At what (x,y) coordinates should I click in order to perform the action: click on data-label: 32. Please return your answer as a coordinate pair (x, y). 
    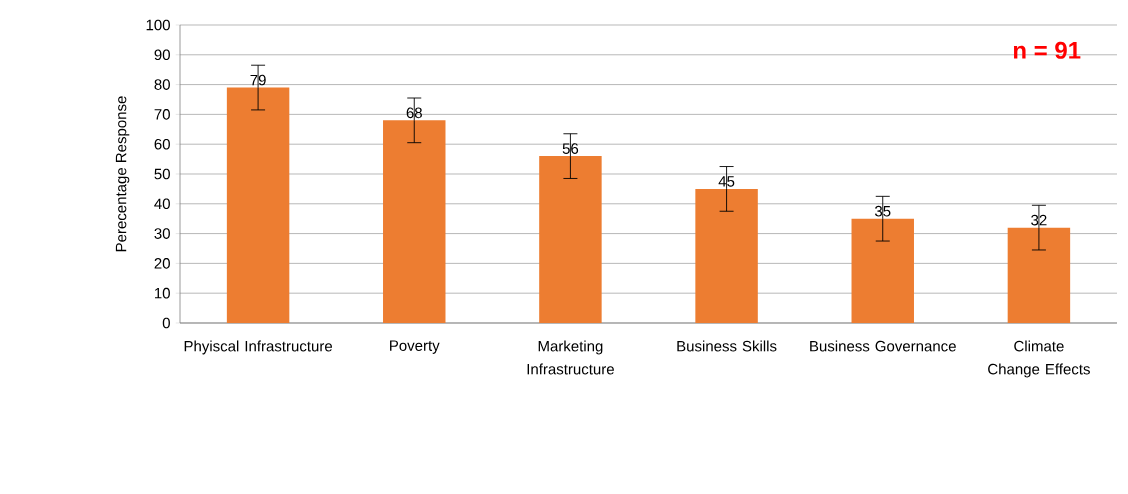
    Looking at the image, I should click on (1039, 220).